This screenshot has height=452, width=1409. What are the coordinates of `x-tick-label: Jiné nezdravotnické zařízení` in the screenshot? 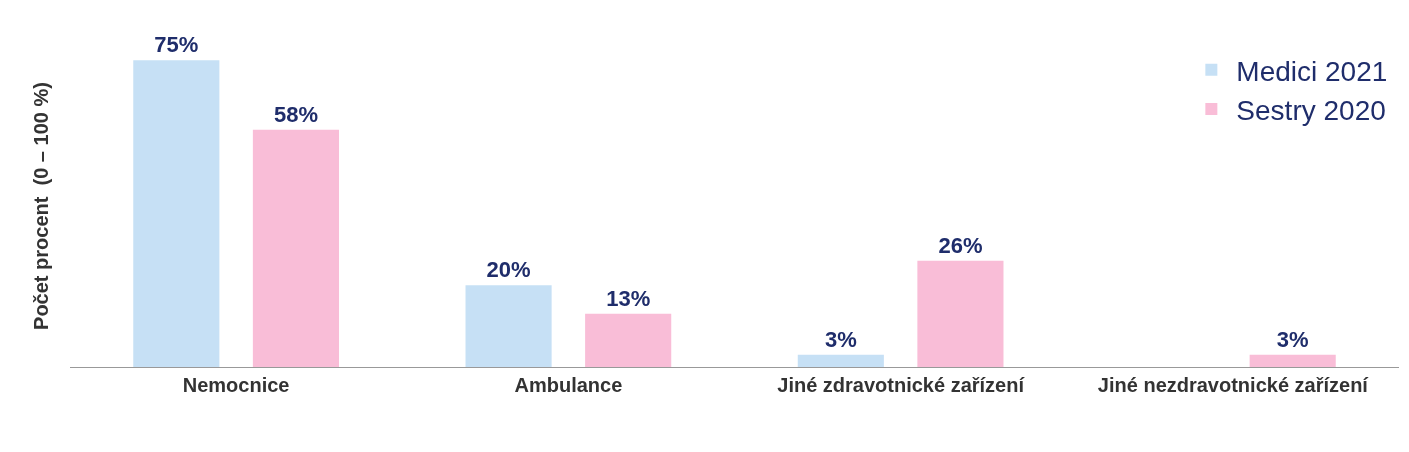 It's located at (1233, 385).